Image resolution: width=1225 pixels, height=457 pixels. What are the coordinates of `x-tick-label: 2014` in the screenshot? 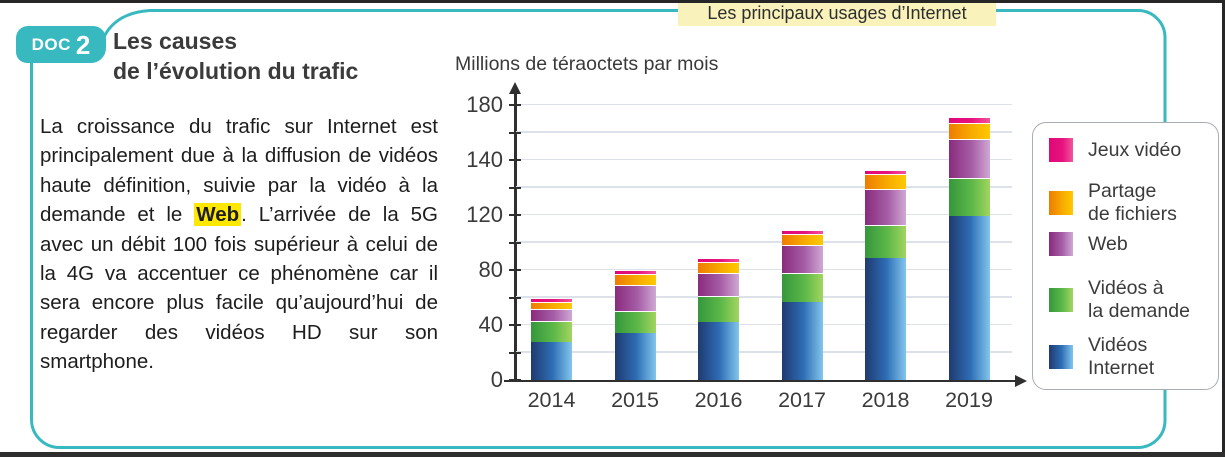 It's located at (551, 400).